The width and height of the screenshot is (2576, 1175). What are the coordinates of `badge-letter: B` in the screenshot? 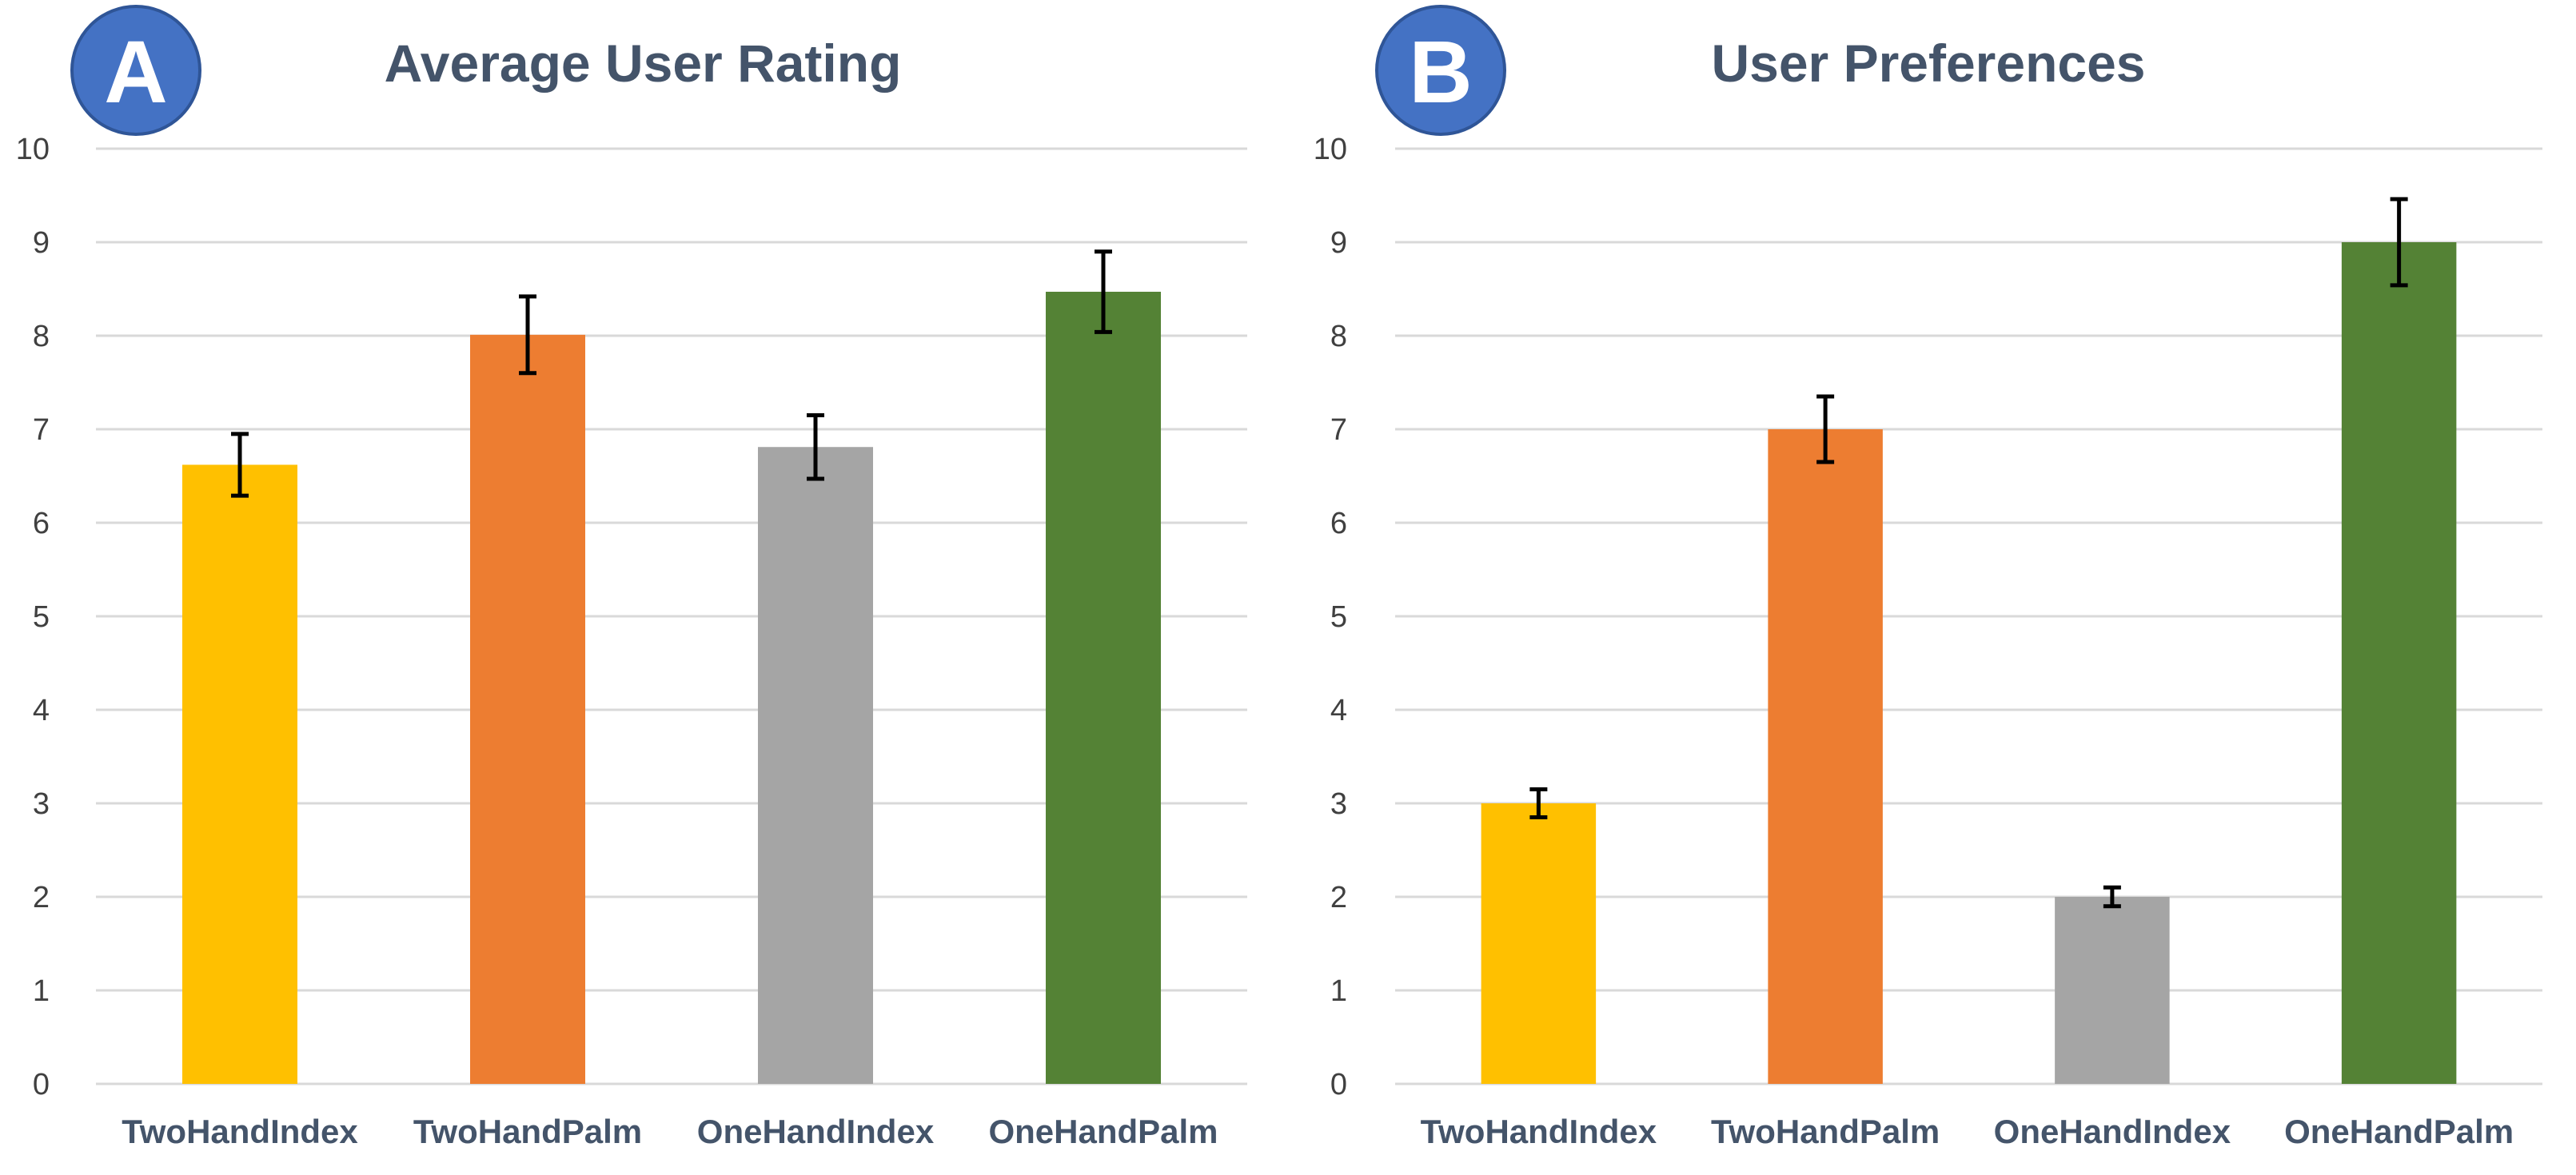 It's located at (1441, 72).